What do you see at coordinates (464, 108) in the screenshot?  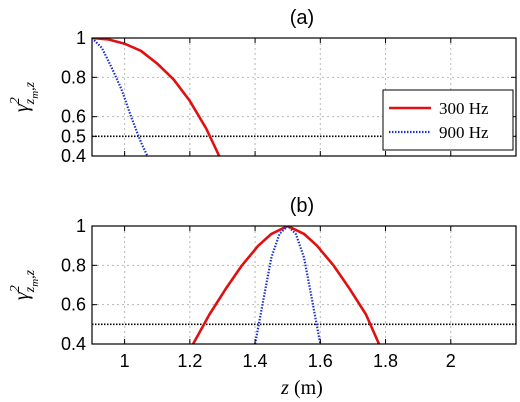 I see `legend-label: 300 Hz` at bounding box center [464, 108].